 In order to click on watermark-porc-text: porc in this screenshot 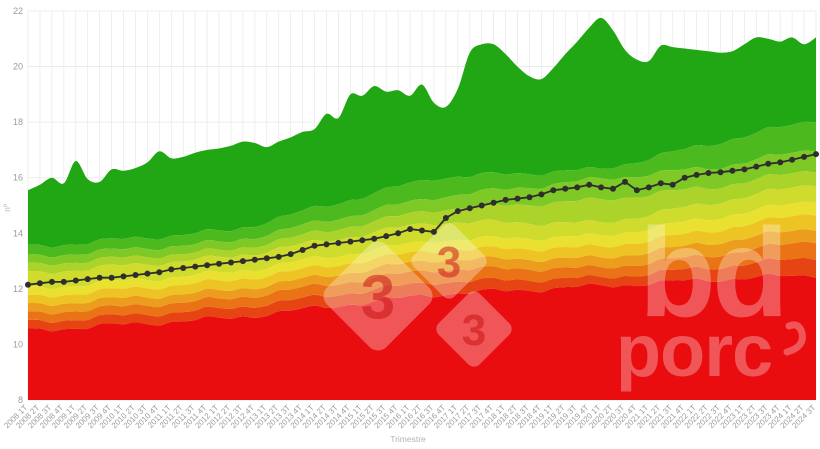, I will do `click(694, 350)`.